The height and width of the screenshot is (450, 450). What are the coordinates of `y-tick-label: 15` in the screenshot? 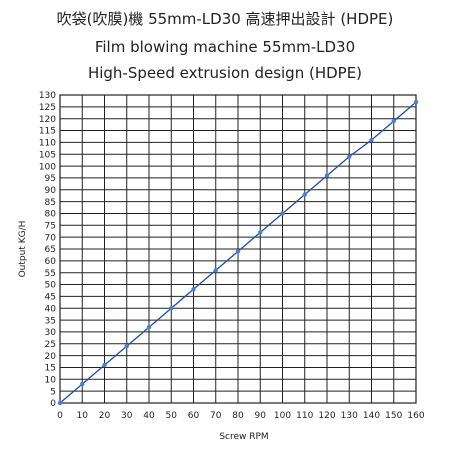 It's located at (50, 369).